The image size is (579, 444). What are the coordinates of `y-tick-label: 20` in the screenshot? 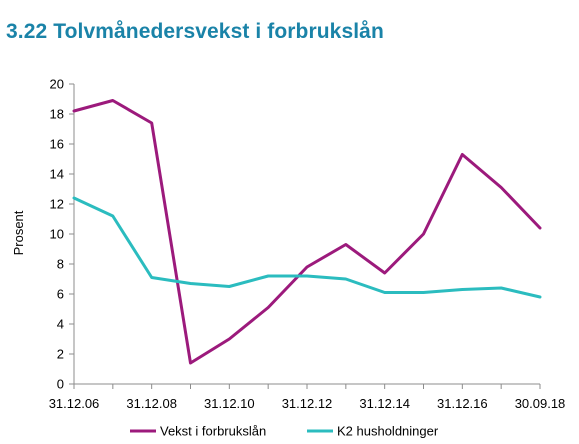 It's located at (57, 84).